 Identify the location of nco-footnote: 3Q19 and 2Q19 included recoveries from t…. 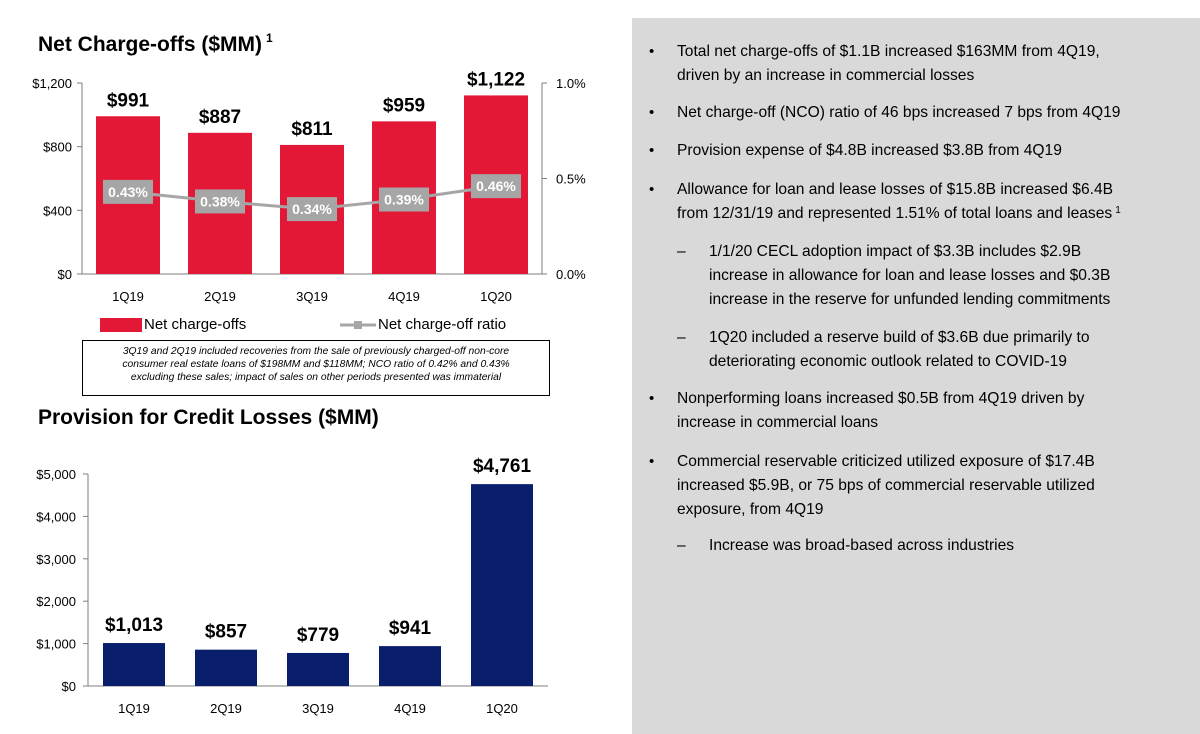
(316, 368).